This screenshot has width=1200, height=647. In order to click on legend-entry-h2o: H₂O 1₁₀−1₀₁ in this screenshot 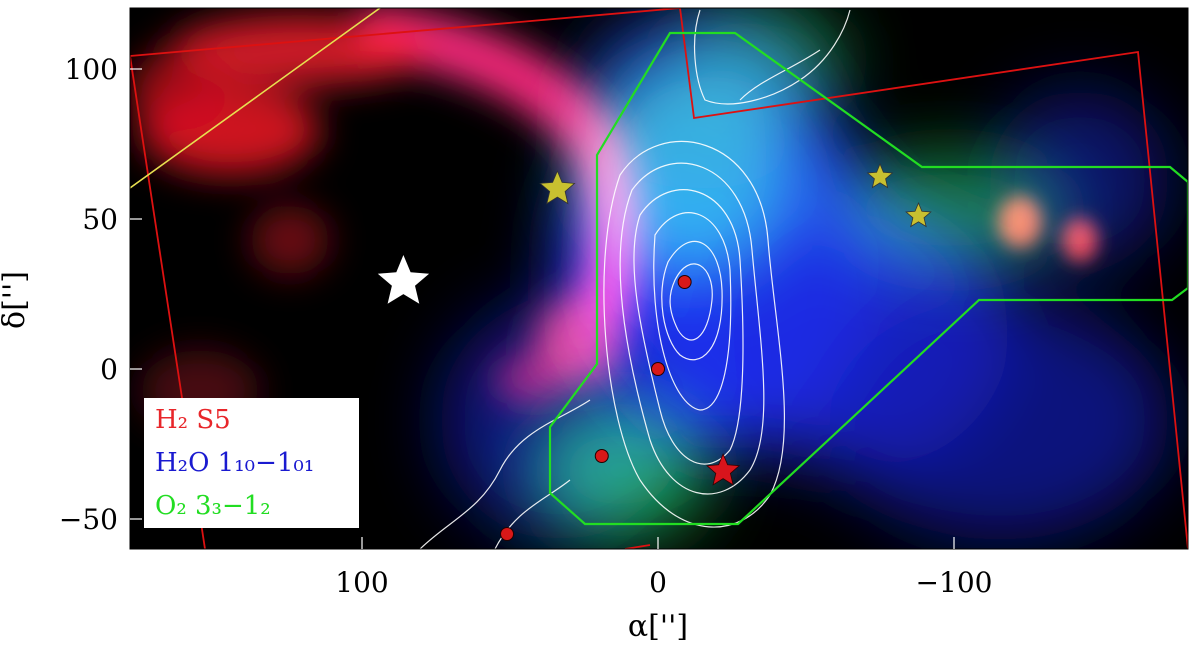, I will do `click(234, 463)`.